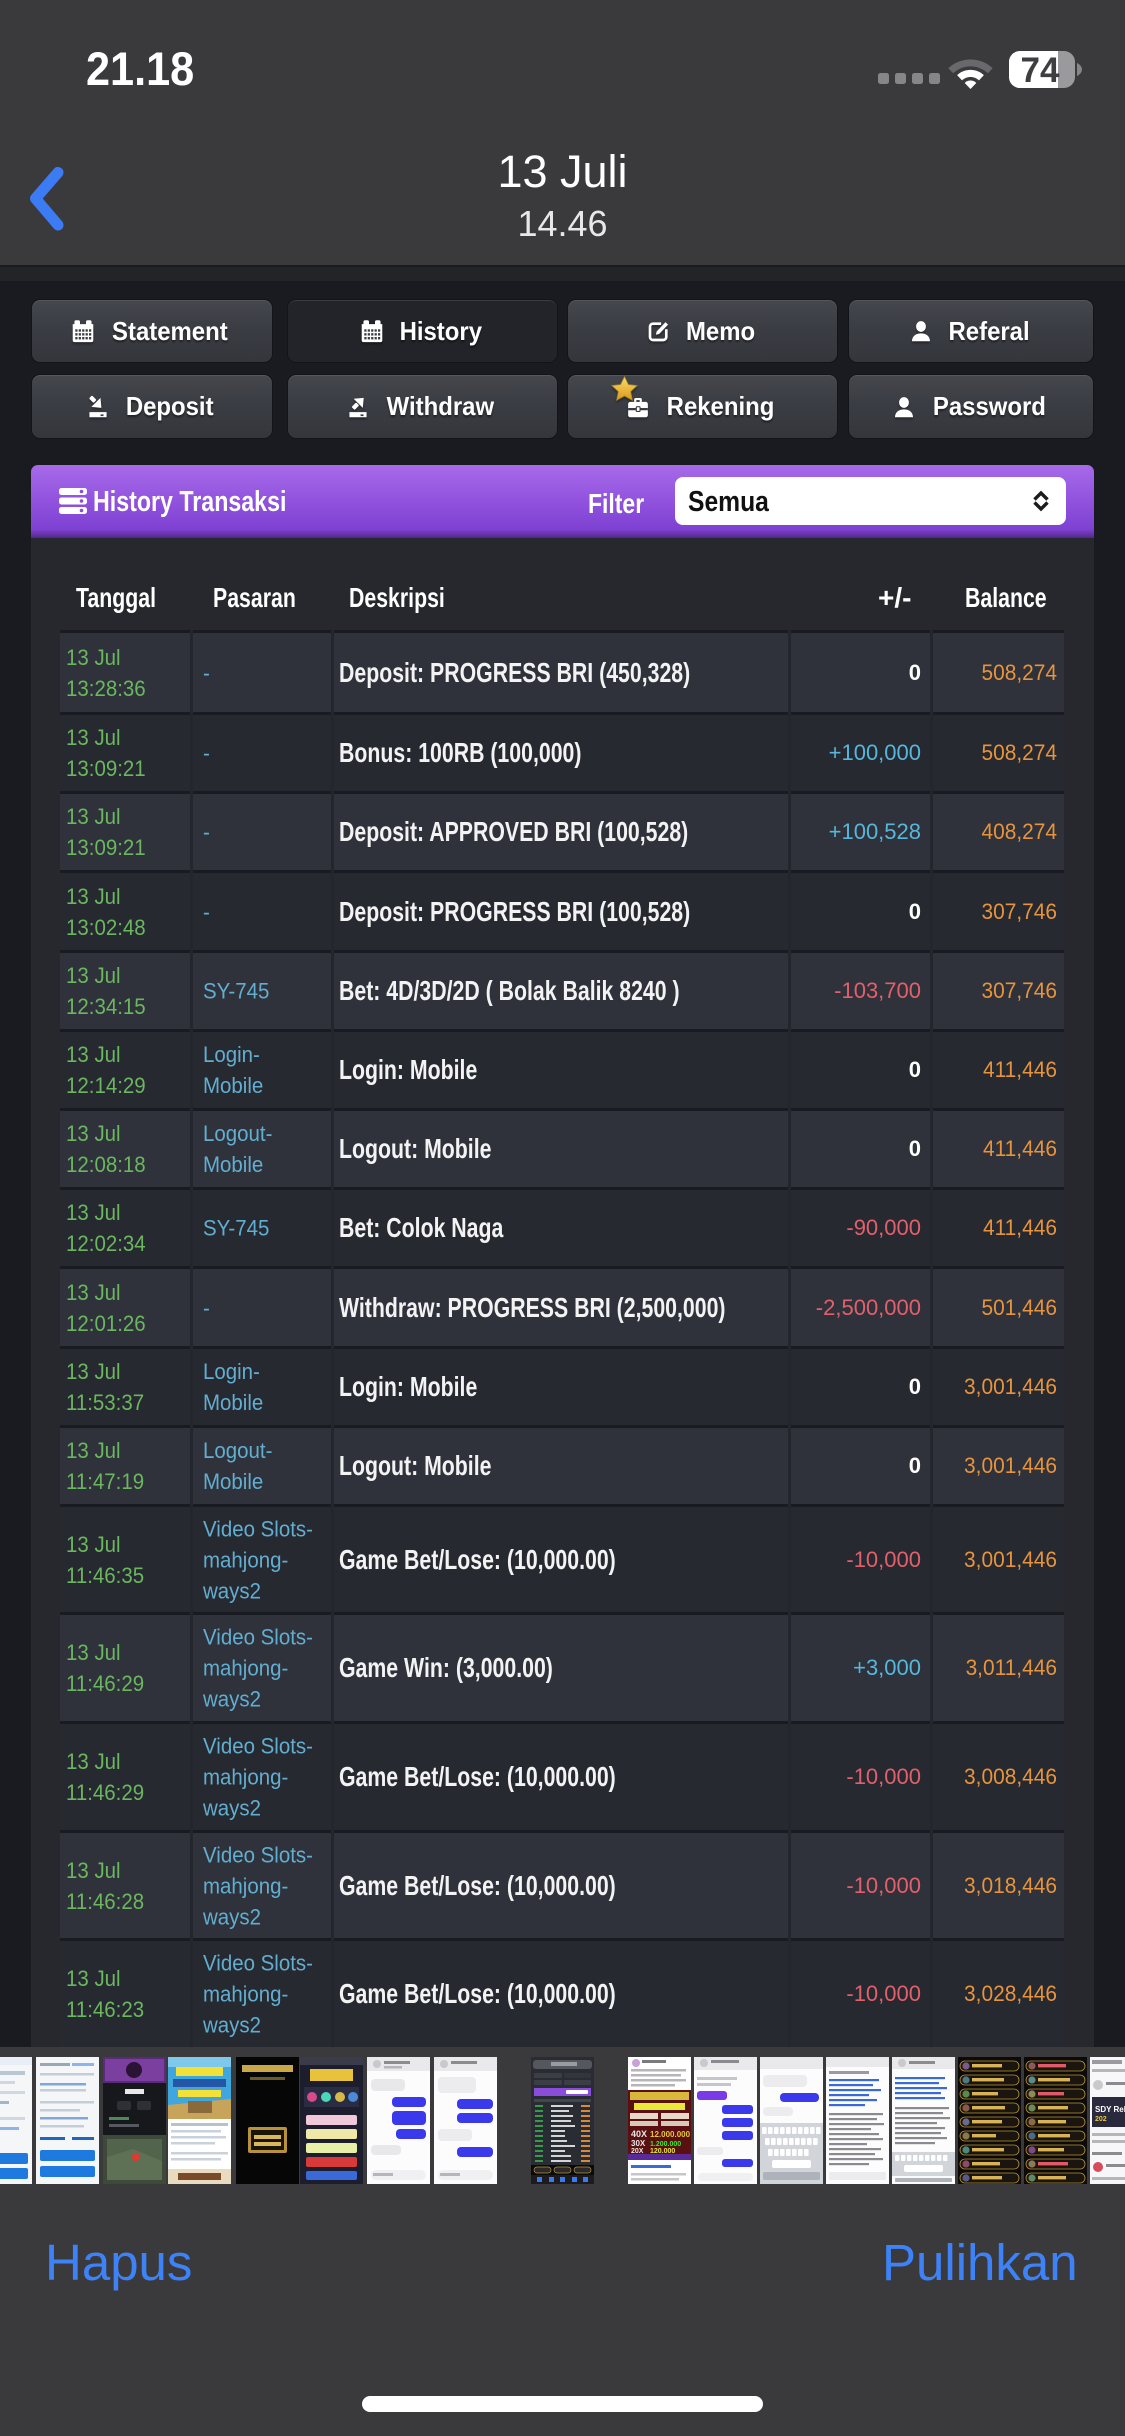 Image resolution: width=1125 pixels, height=2436 pixels. I want to click on svg-text: 74, so click(1040, 69).